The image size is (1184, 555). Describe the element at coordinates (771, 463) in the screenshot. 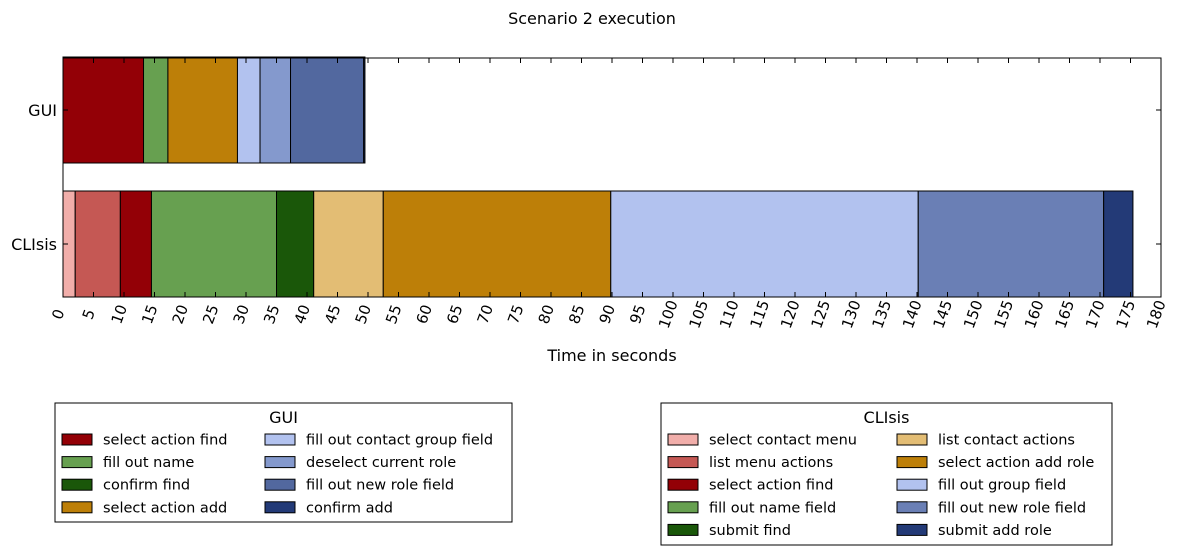

I see `legend-label: list menu actions` at that location.